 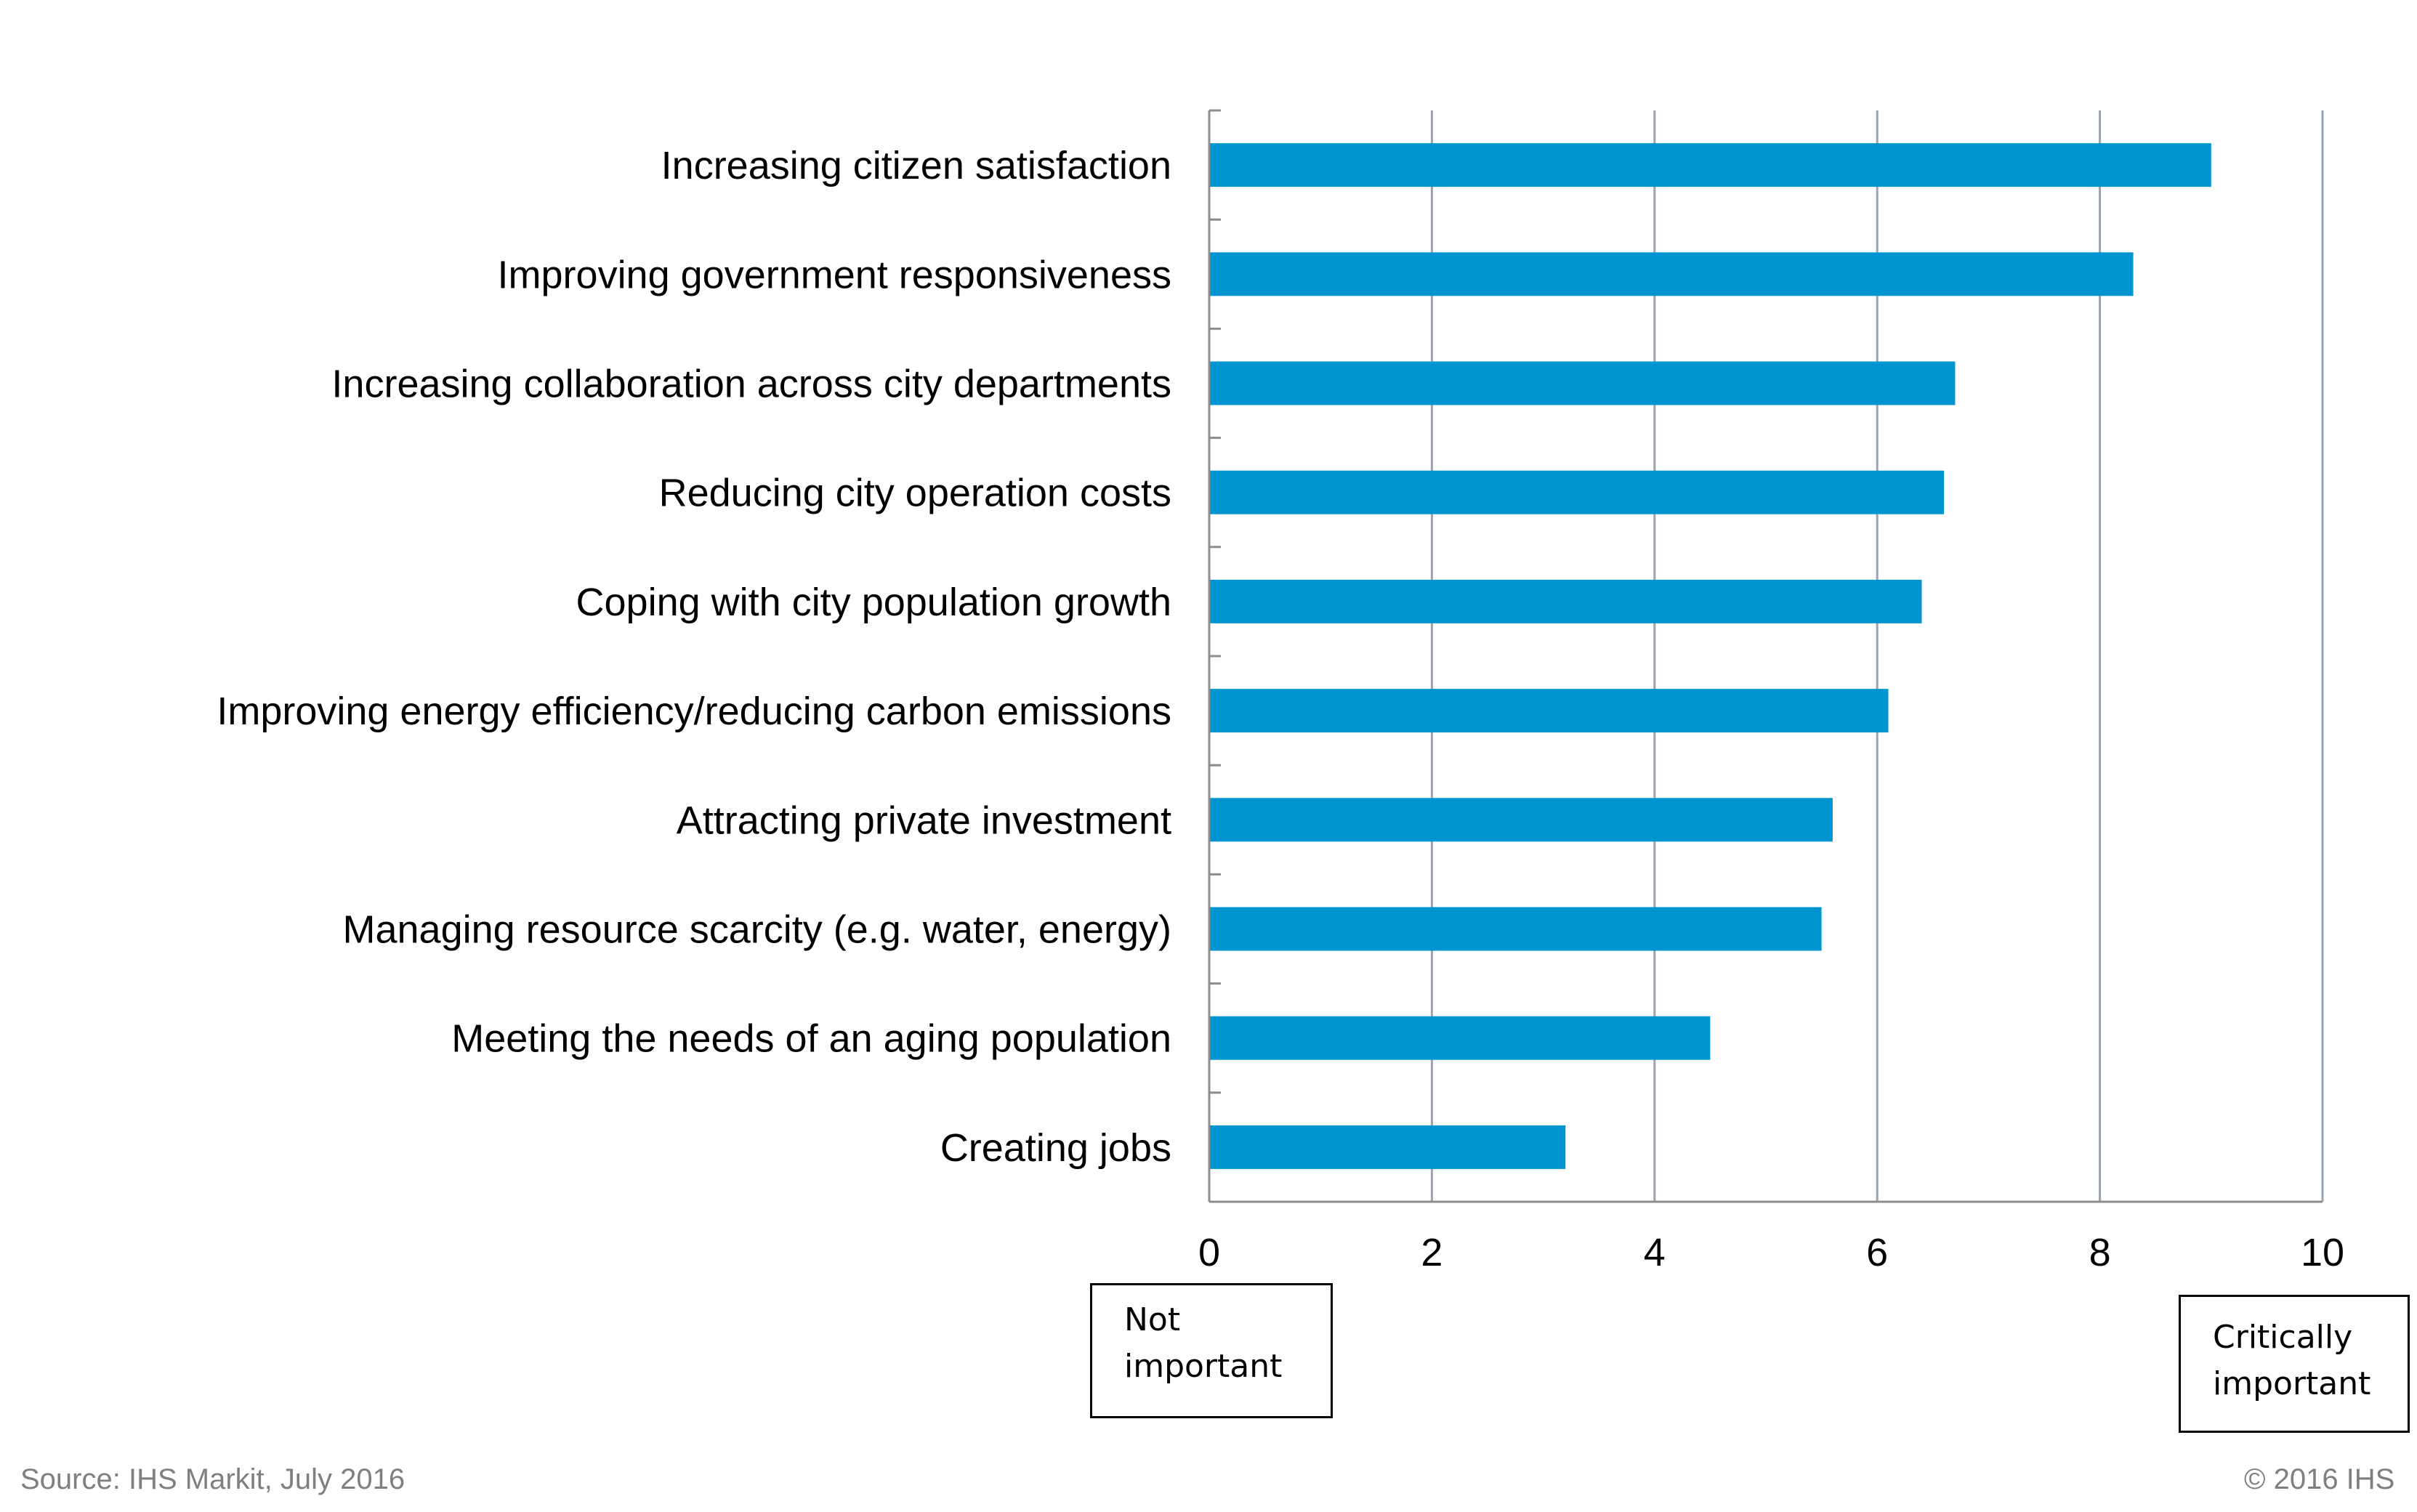 I want to click on x-tick-label: 4, so click(x=1655, y=1252).